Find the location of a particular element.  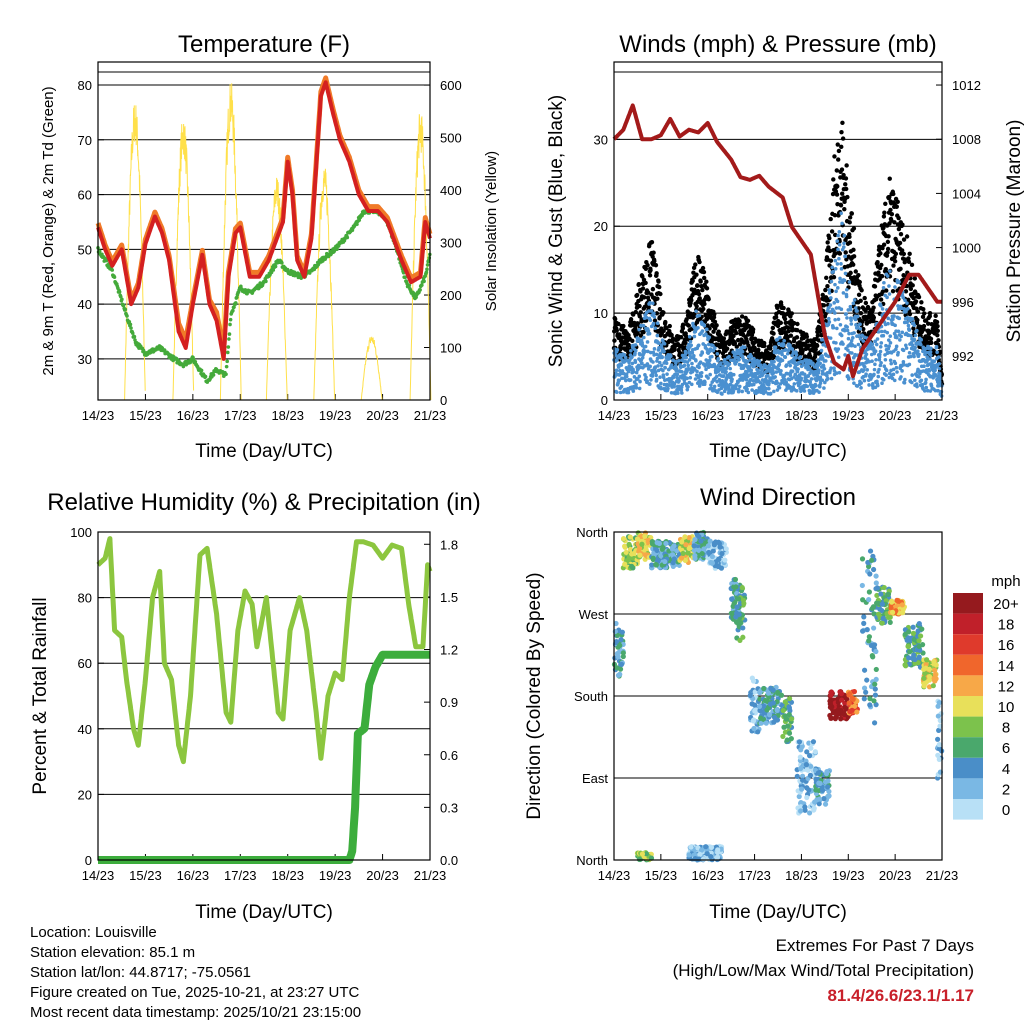

y2-tick-label: 0.0 is located at coordinates (449, 860).